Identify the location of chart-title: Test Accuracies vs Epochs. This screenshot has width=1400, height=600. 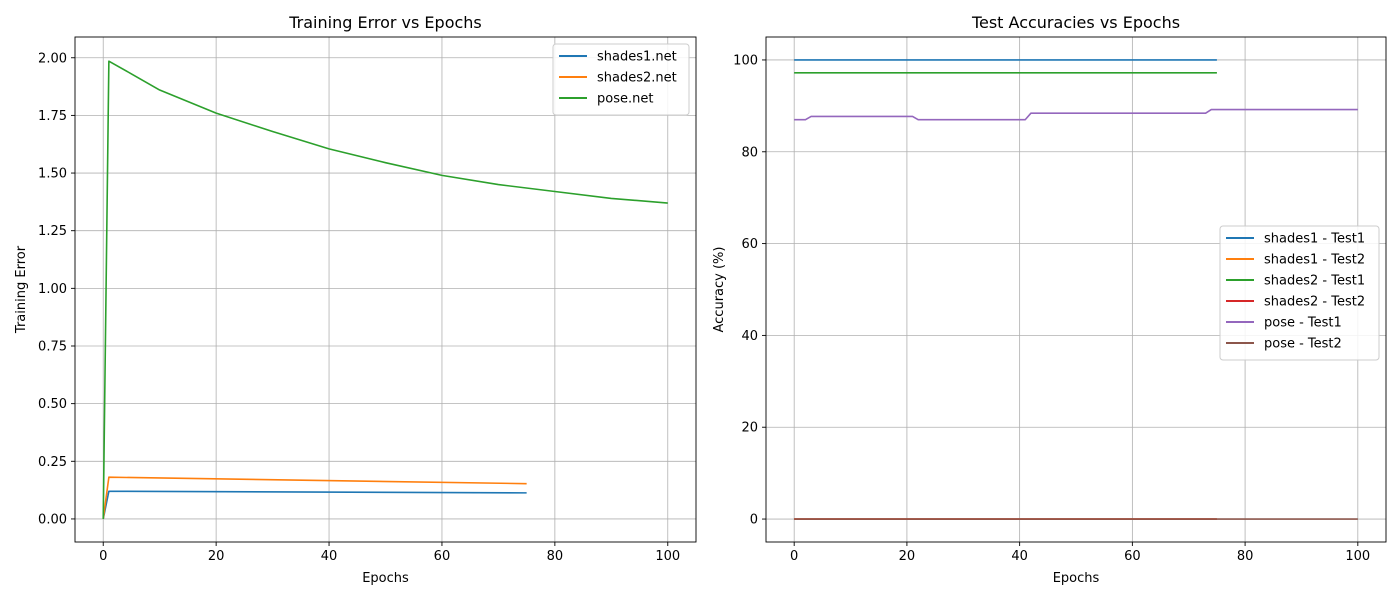
(1075, 22).